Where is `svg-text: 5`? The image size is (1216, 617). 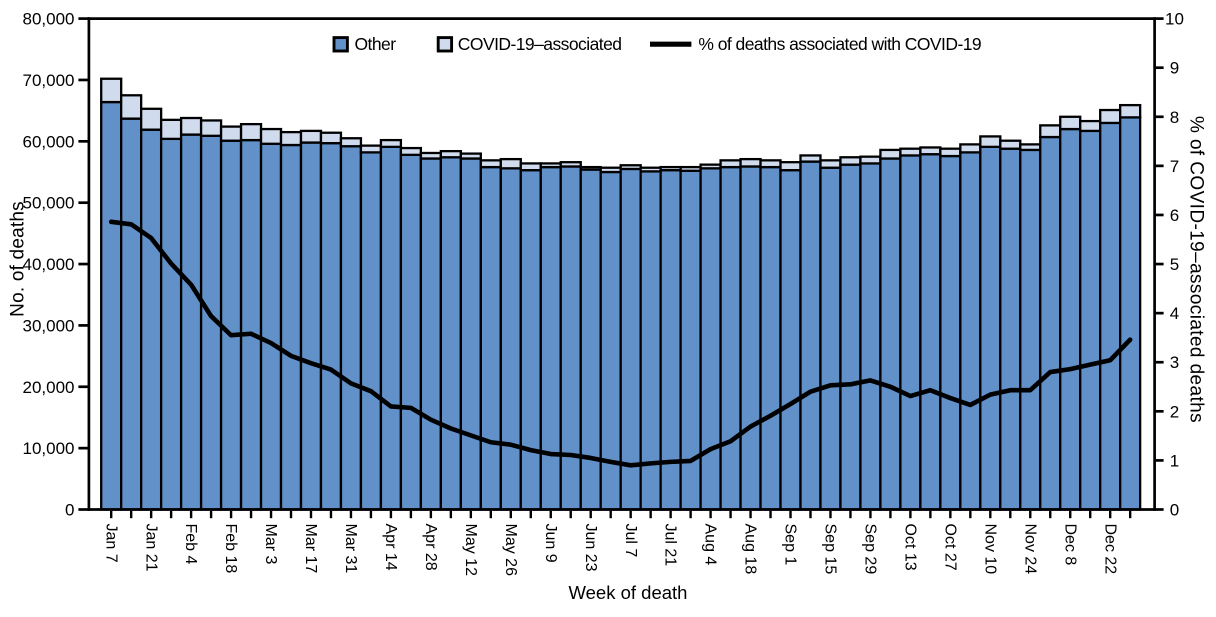 svg-text: 5 is located at coordinates (1174, 264).